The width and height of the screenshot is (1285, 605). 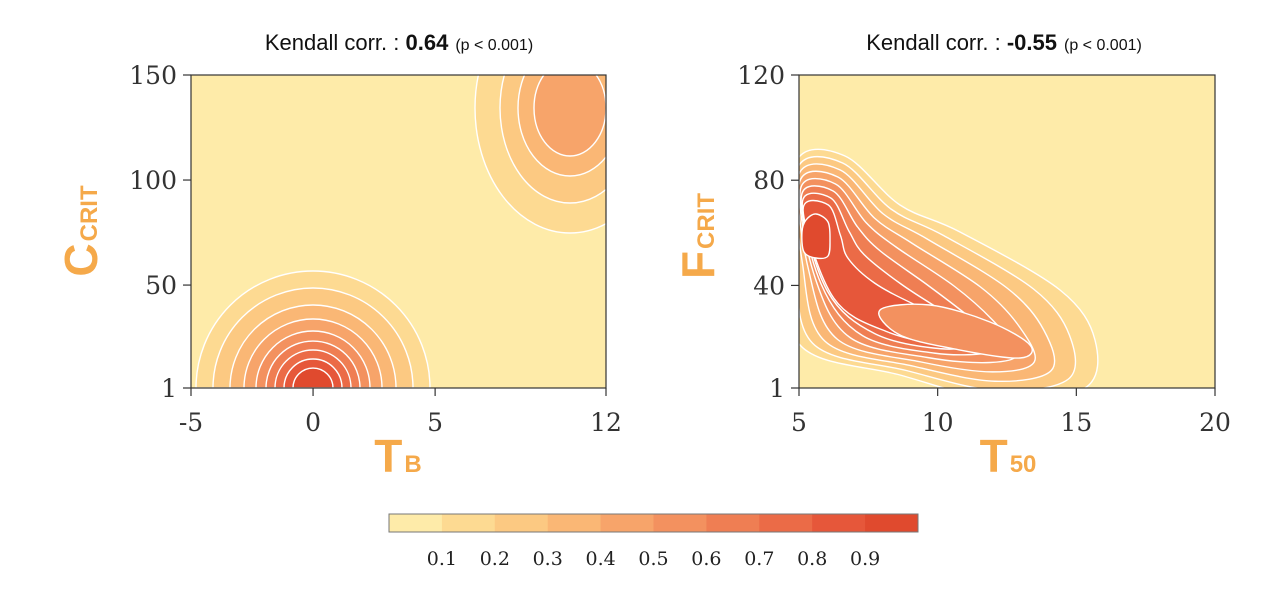 I want to click on panel-right-x-axis: 5 10 15 20, so click(x=1011, y=412).